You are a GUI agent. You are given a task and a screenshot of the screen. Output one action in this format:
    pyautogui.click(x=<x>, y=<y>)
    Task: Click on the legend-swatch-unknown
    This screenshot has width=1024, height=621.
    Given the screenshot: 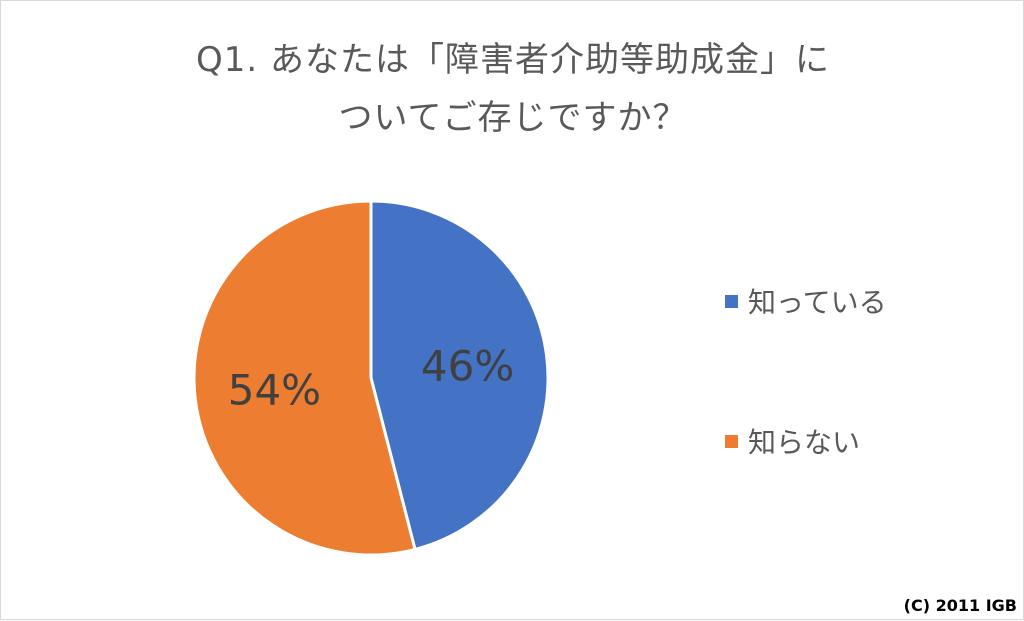 What is the action you would take?
    pyautogui.click(x=731, y=441)
    